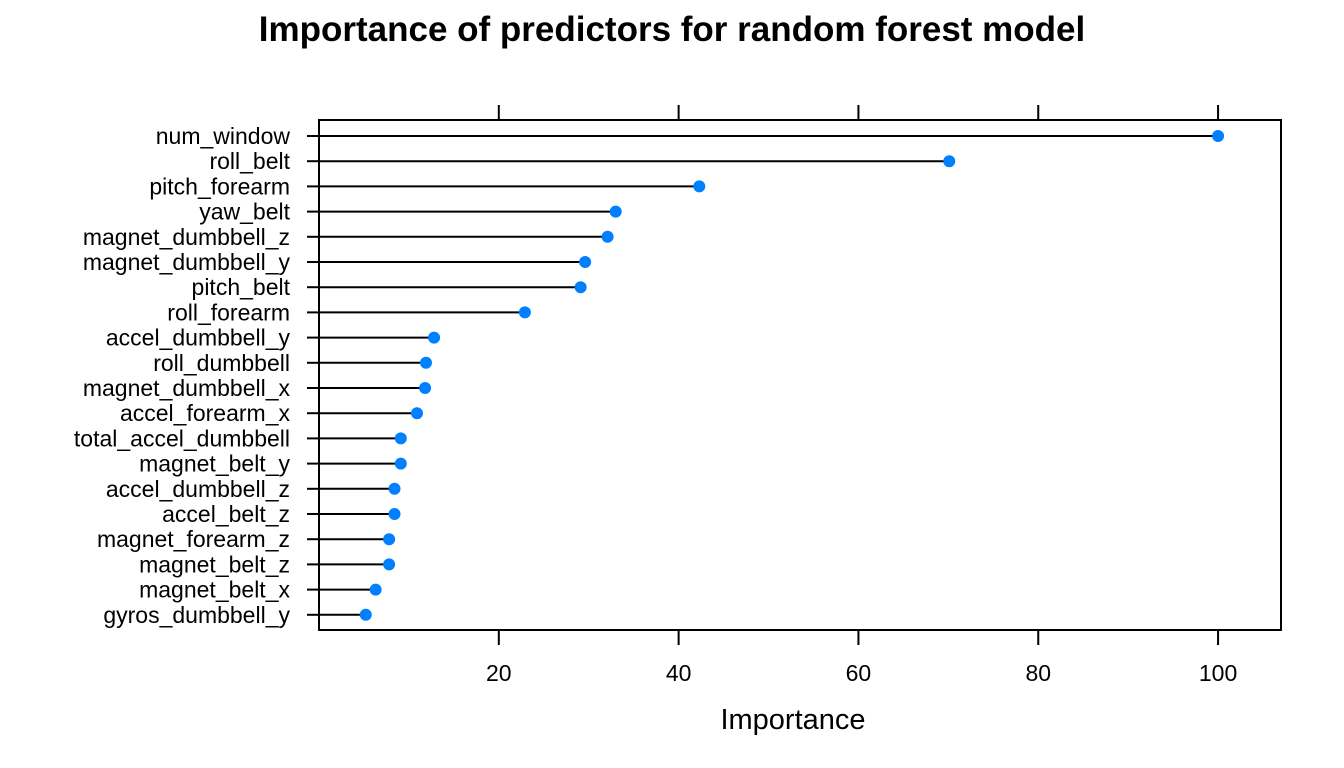 The height and width of the screenshot is (768, 1344). I want to click on y-tick-label: magnet_dumbbell_z, so click(186, 237).